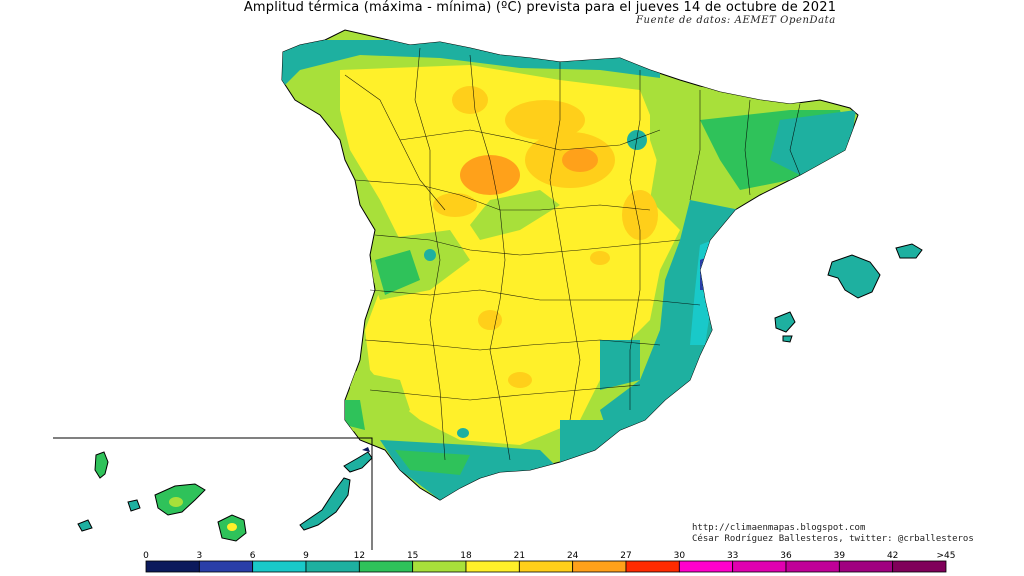  What do you see at coordinates (85, 525) in the screenshot?
I see `region-hierro` at bounding box center [85, 525].